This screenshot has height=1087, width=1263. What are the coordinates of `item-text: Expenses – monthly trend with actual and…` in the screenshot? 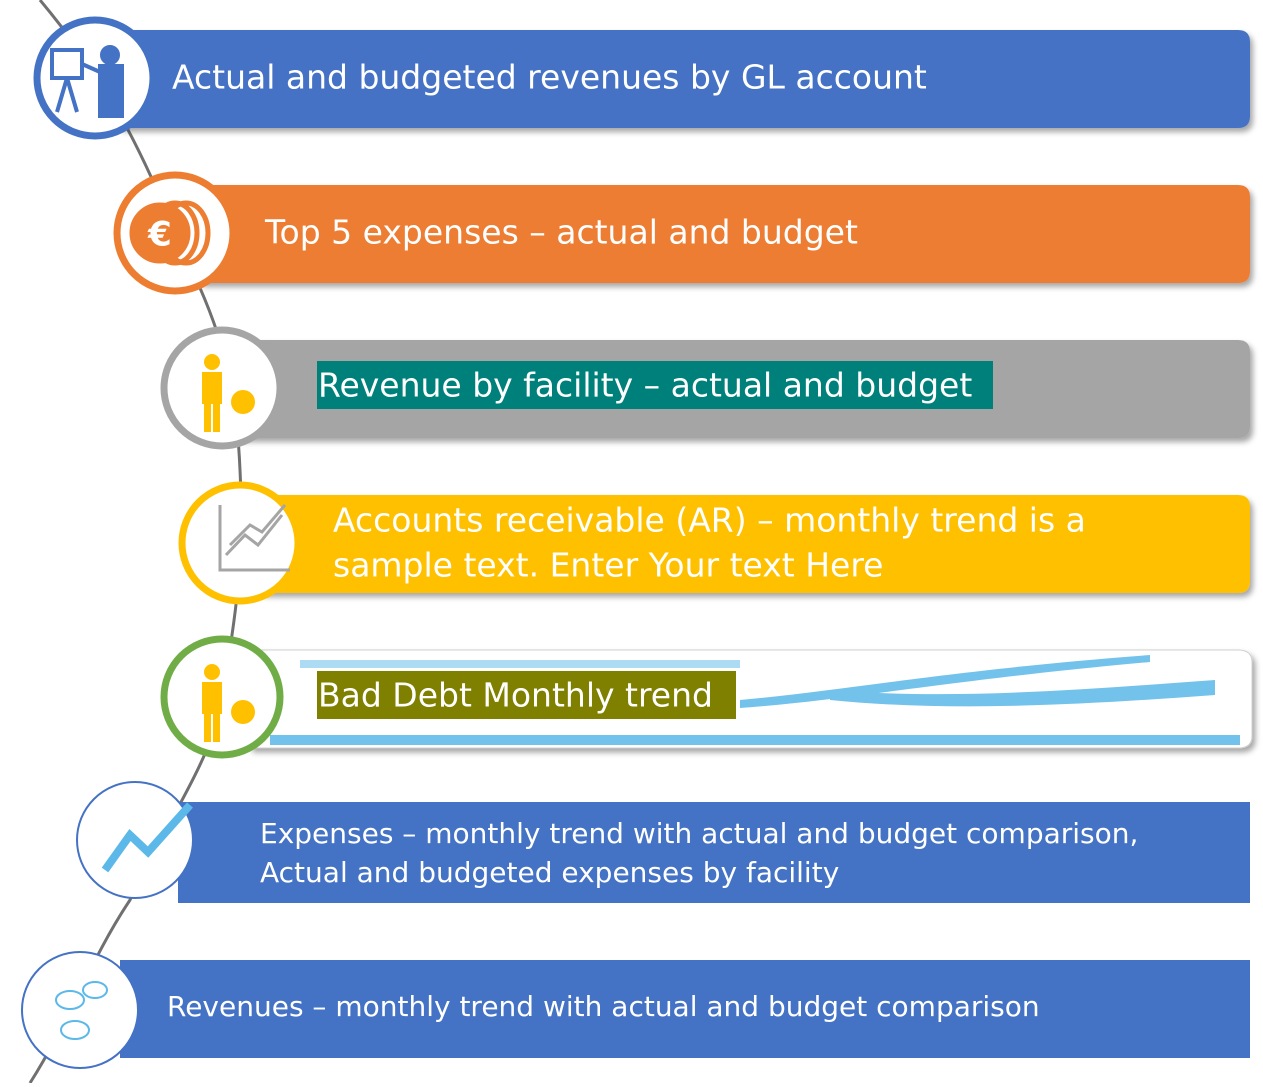 It's located at (699, 833).